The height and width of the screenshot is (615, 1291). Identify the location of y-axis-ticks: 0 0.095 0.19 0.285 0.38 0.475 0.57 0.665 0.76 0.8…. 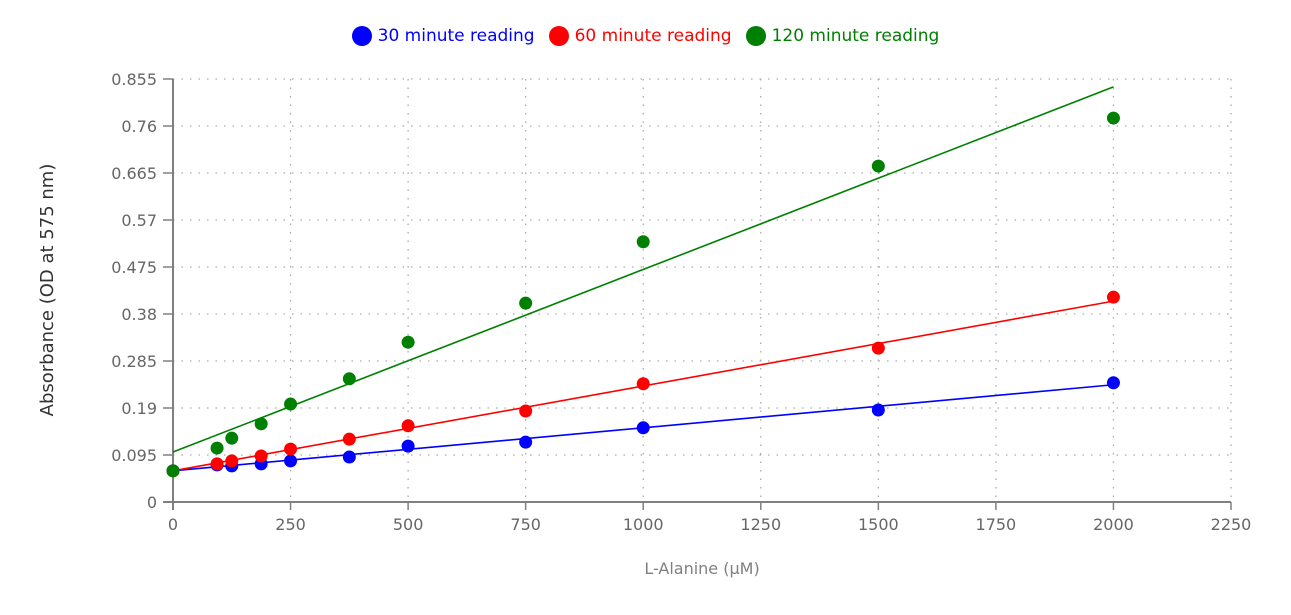
(142, 291).